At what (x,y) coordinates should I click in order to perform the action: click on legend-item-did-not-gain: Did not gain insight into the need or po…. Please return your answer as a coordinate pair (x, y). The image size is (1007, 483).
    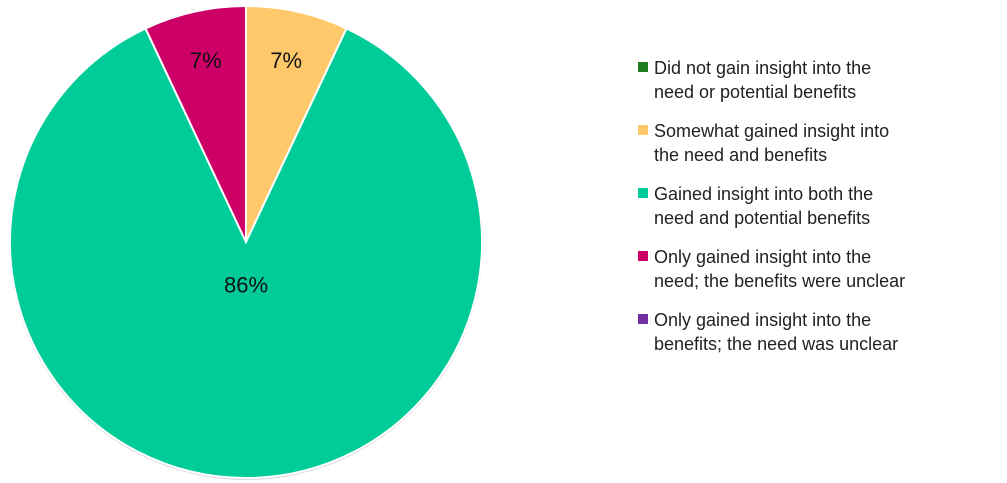
    Looking at the image, I should click on (818, 80).